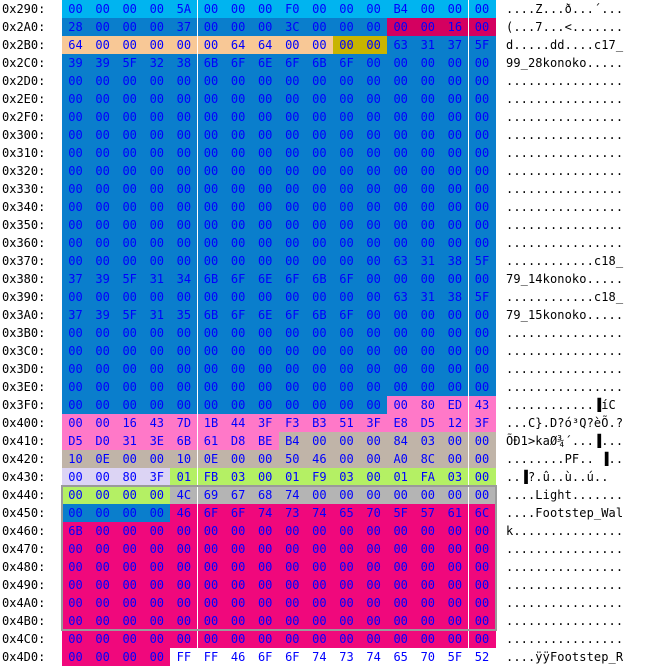 This screenshot has width=670, height=666. I want to click on hex-byte: 6F, so click(238, 513).